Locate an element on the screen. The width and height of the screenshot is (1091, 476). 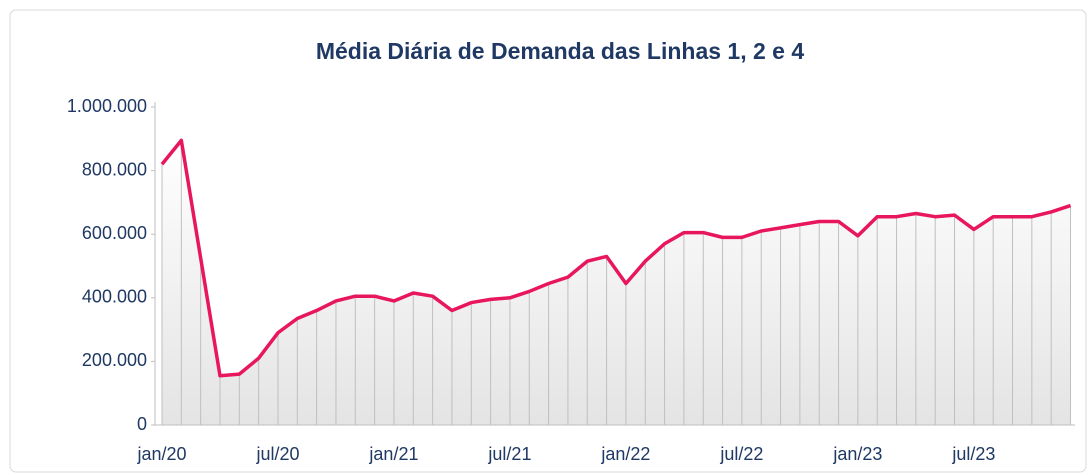
x-tick-label: jul/21 is located at coordinates (509, 454).